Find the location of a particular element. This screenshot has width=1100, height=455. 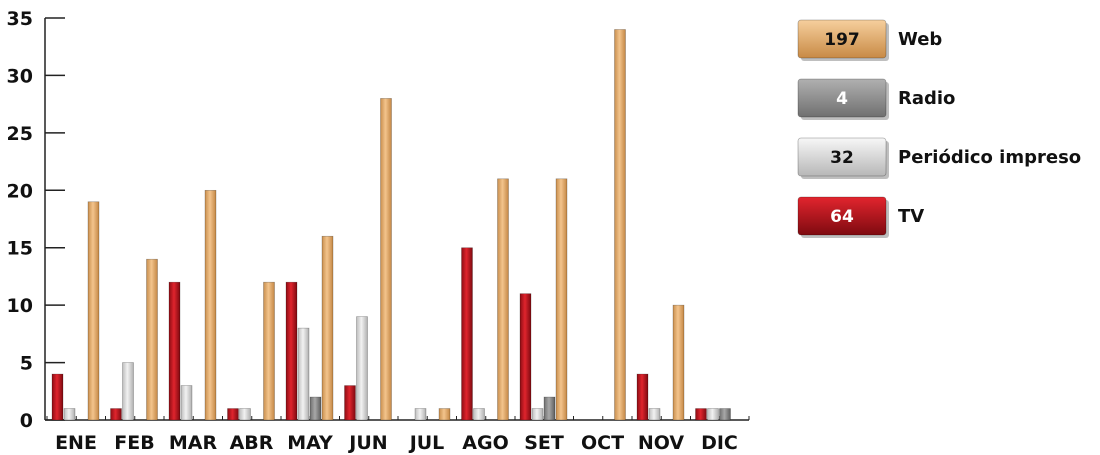

bar-radio-dic is located at coordinates (725, 414).